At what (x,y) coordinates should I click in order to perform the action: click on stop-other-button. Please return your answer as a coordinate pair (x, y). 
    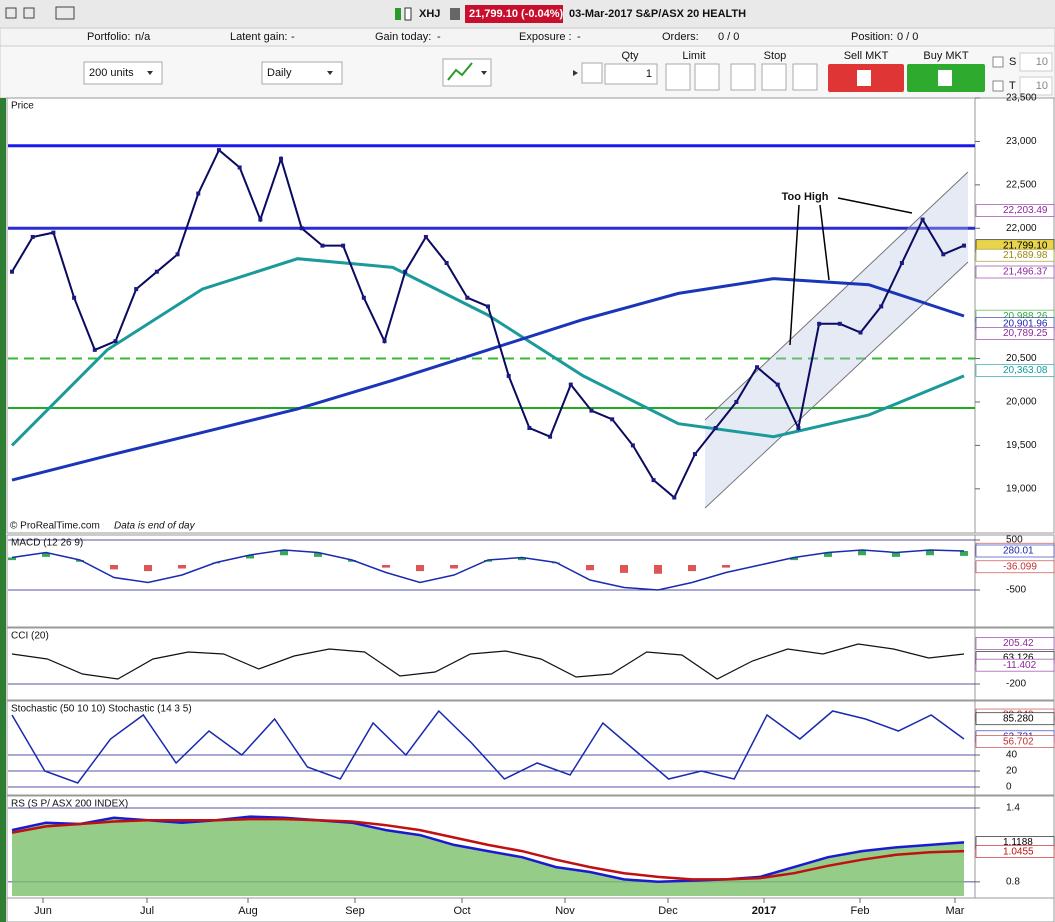
    Looking at the image, I should click on (805, 77).